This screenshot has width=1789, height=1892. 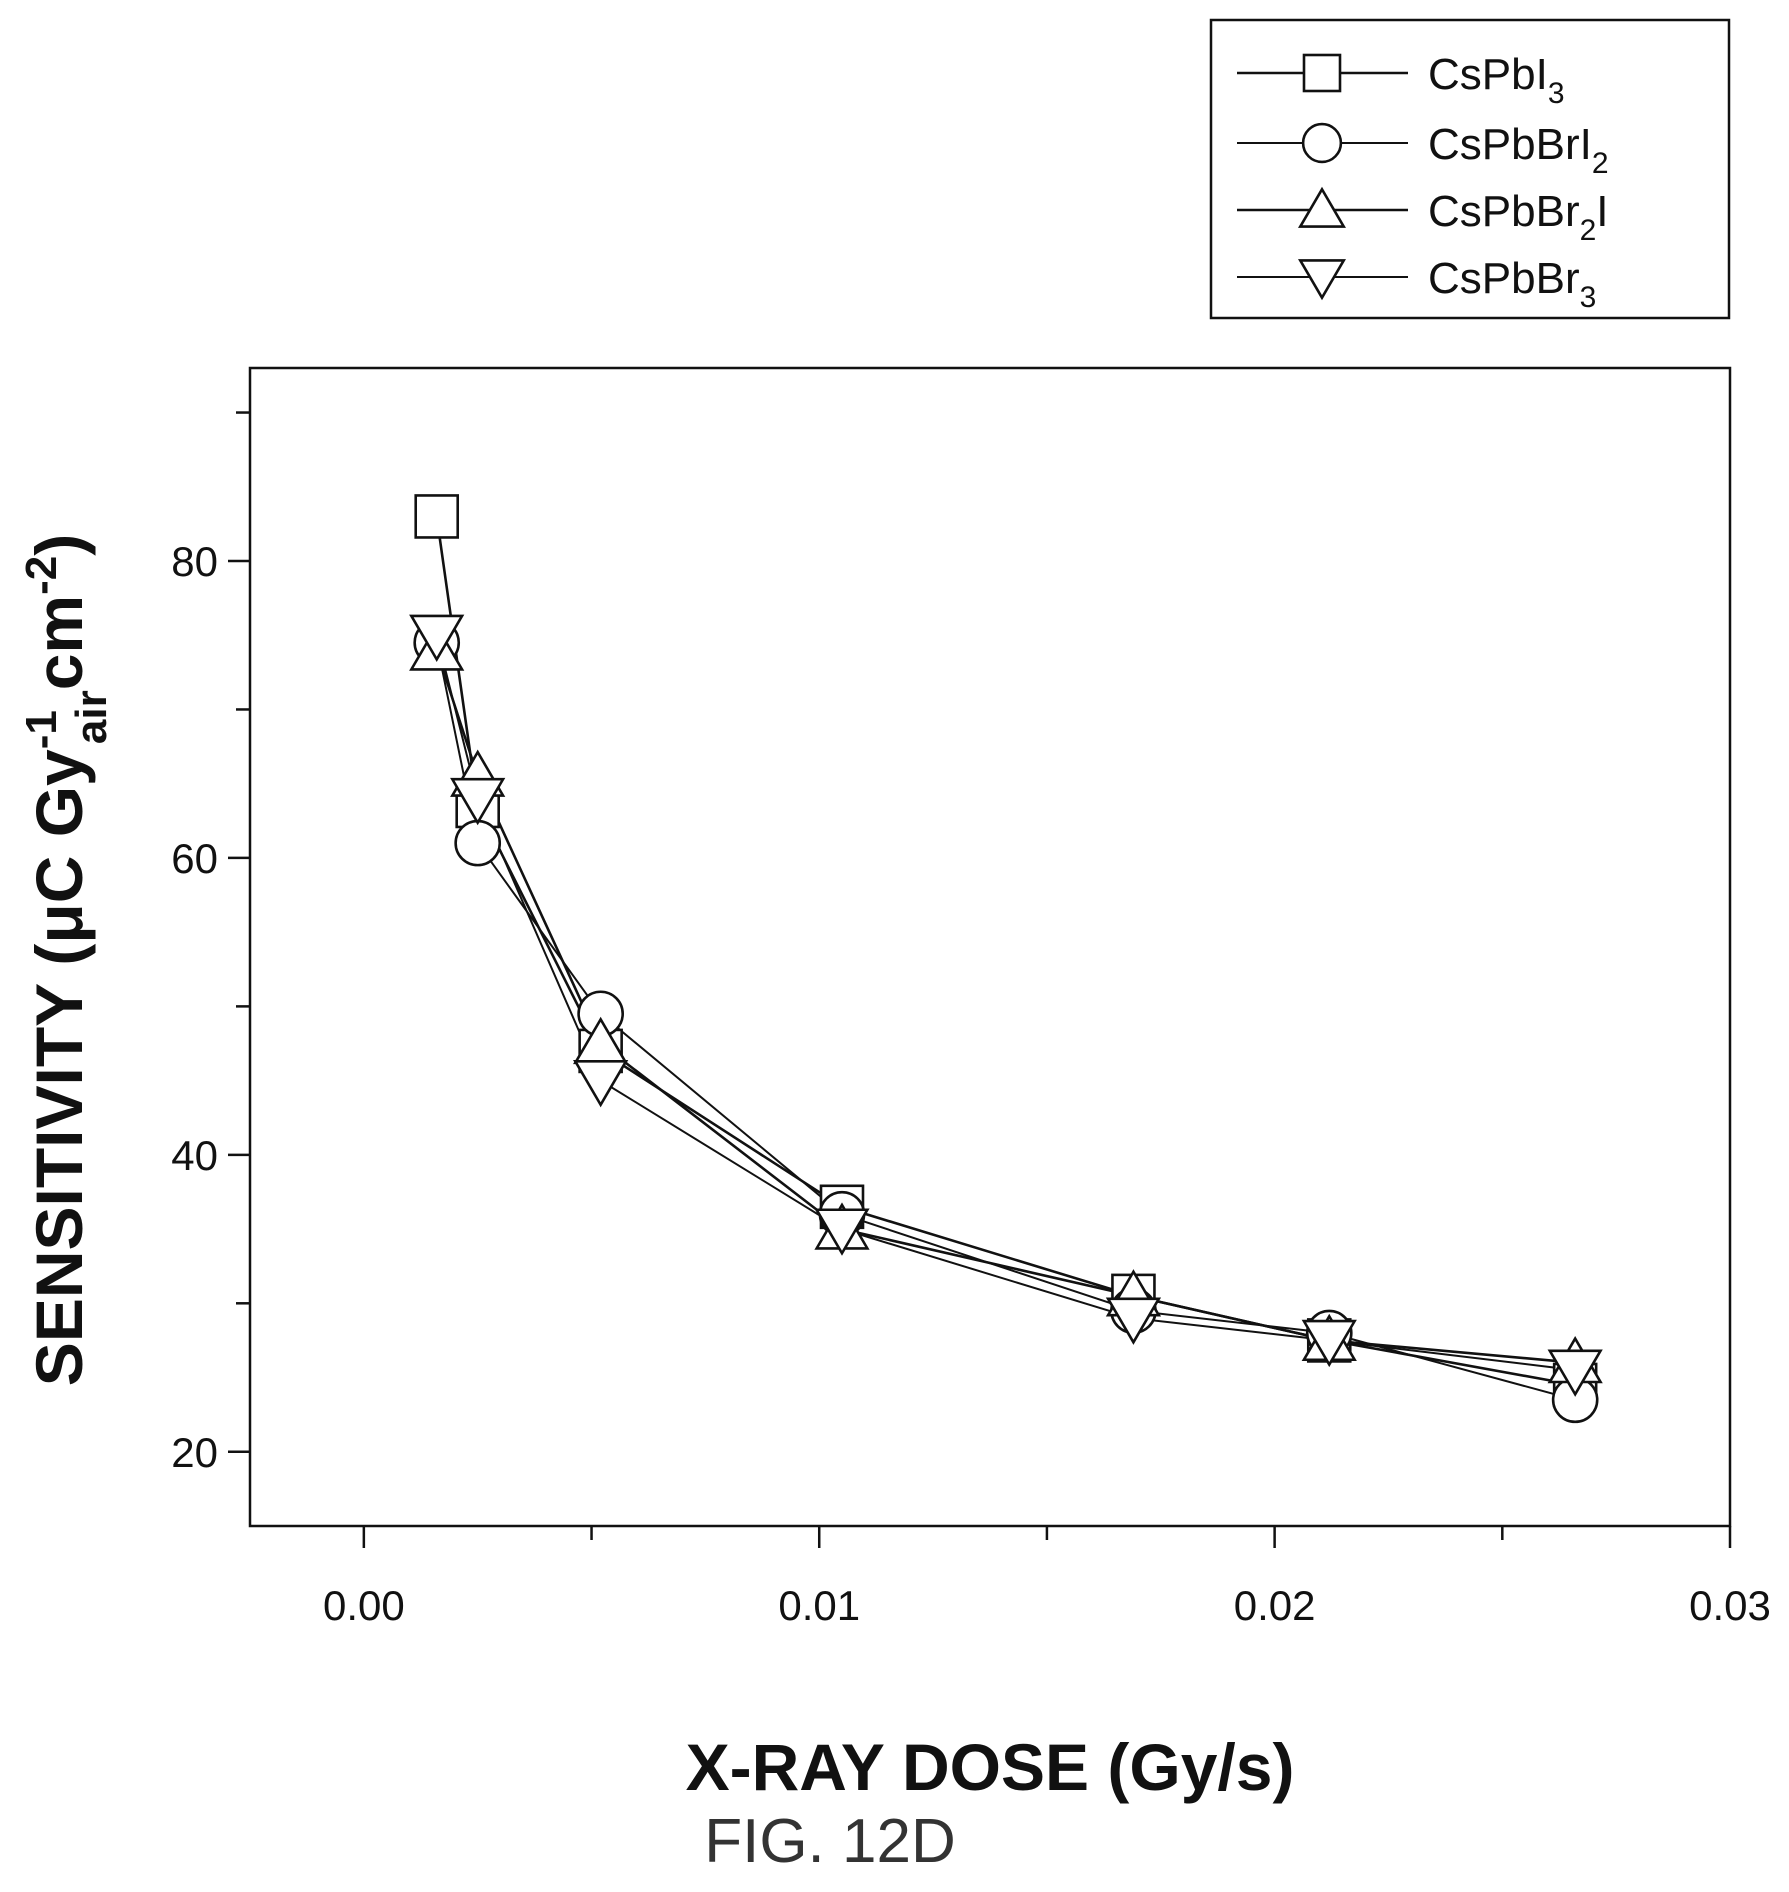 I want to click on y-axis-title-sup1: -1, so click(x=41, y=729).